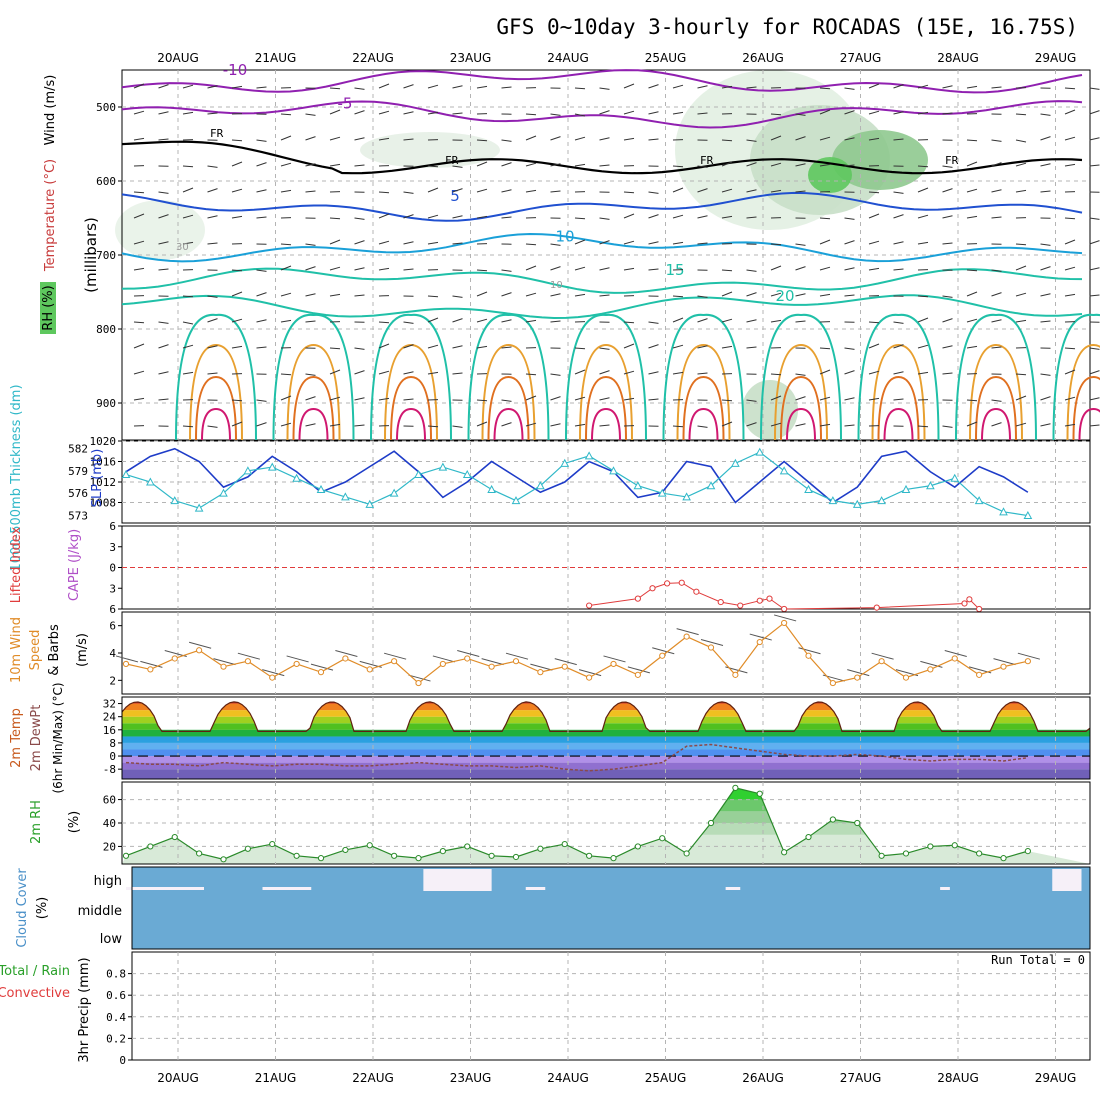 The width and height of the screenshot is (1100, 1100). What do you see at coordinates (606, 759) in the screenshot?
I see `temperature-band` at bounding box center [606, 759].